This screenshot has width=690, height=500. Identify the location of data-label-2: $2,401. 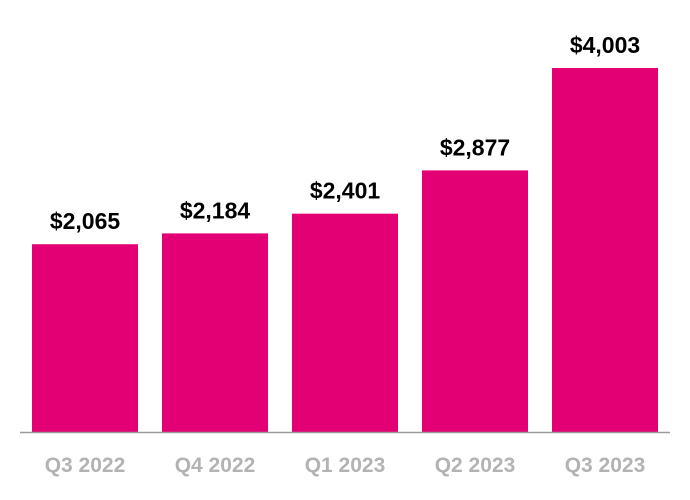
(345, 191).